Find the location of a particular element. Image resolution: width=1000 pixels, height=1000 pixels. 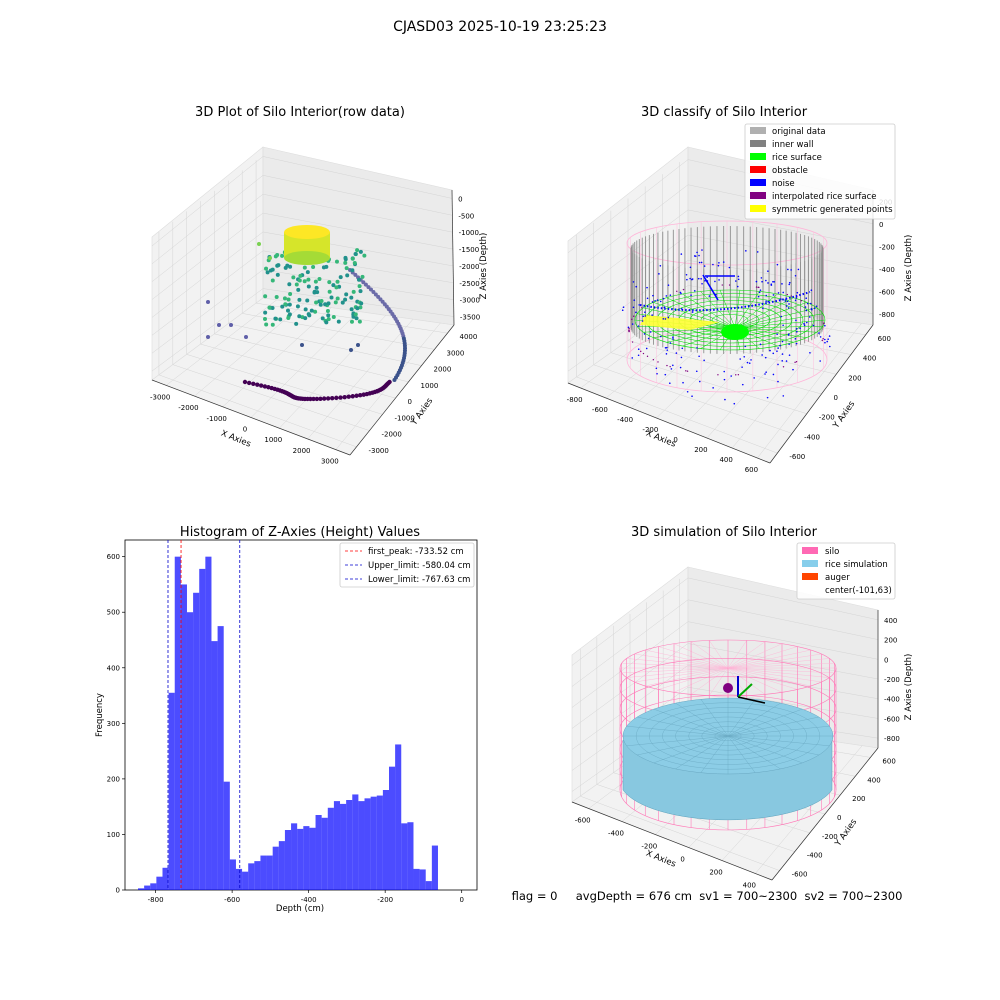

panel-classify-title: 3D classify of Silo Interior is located at coordinates (724, 112).